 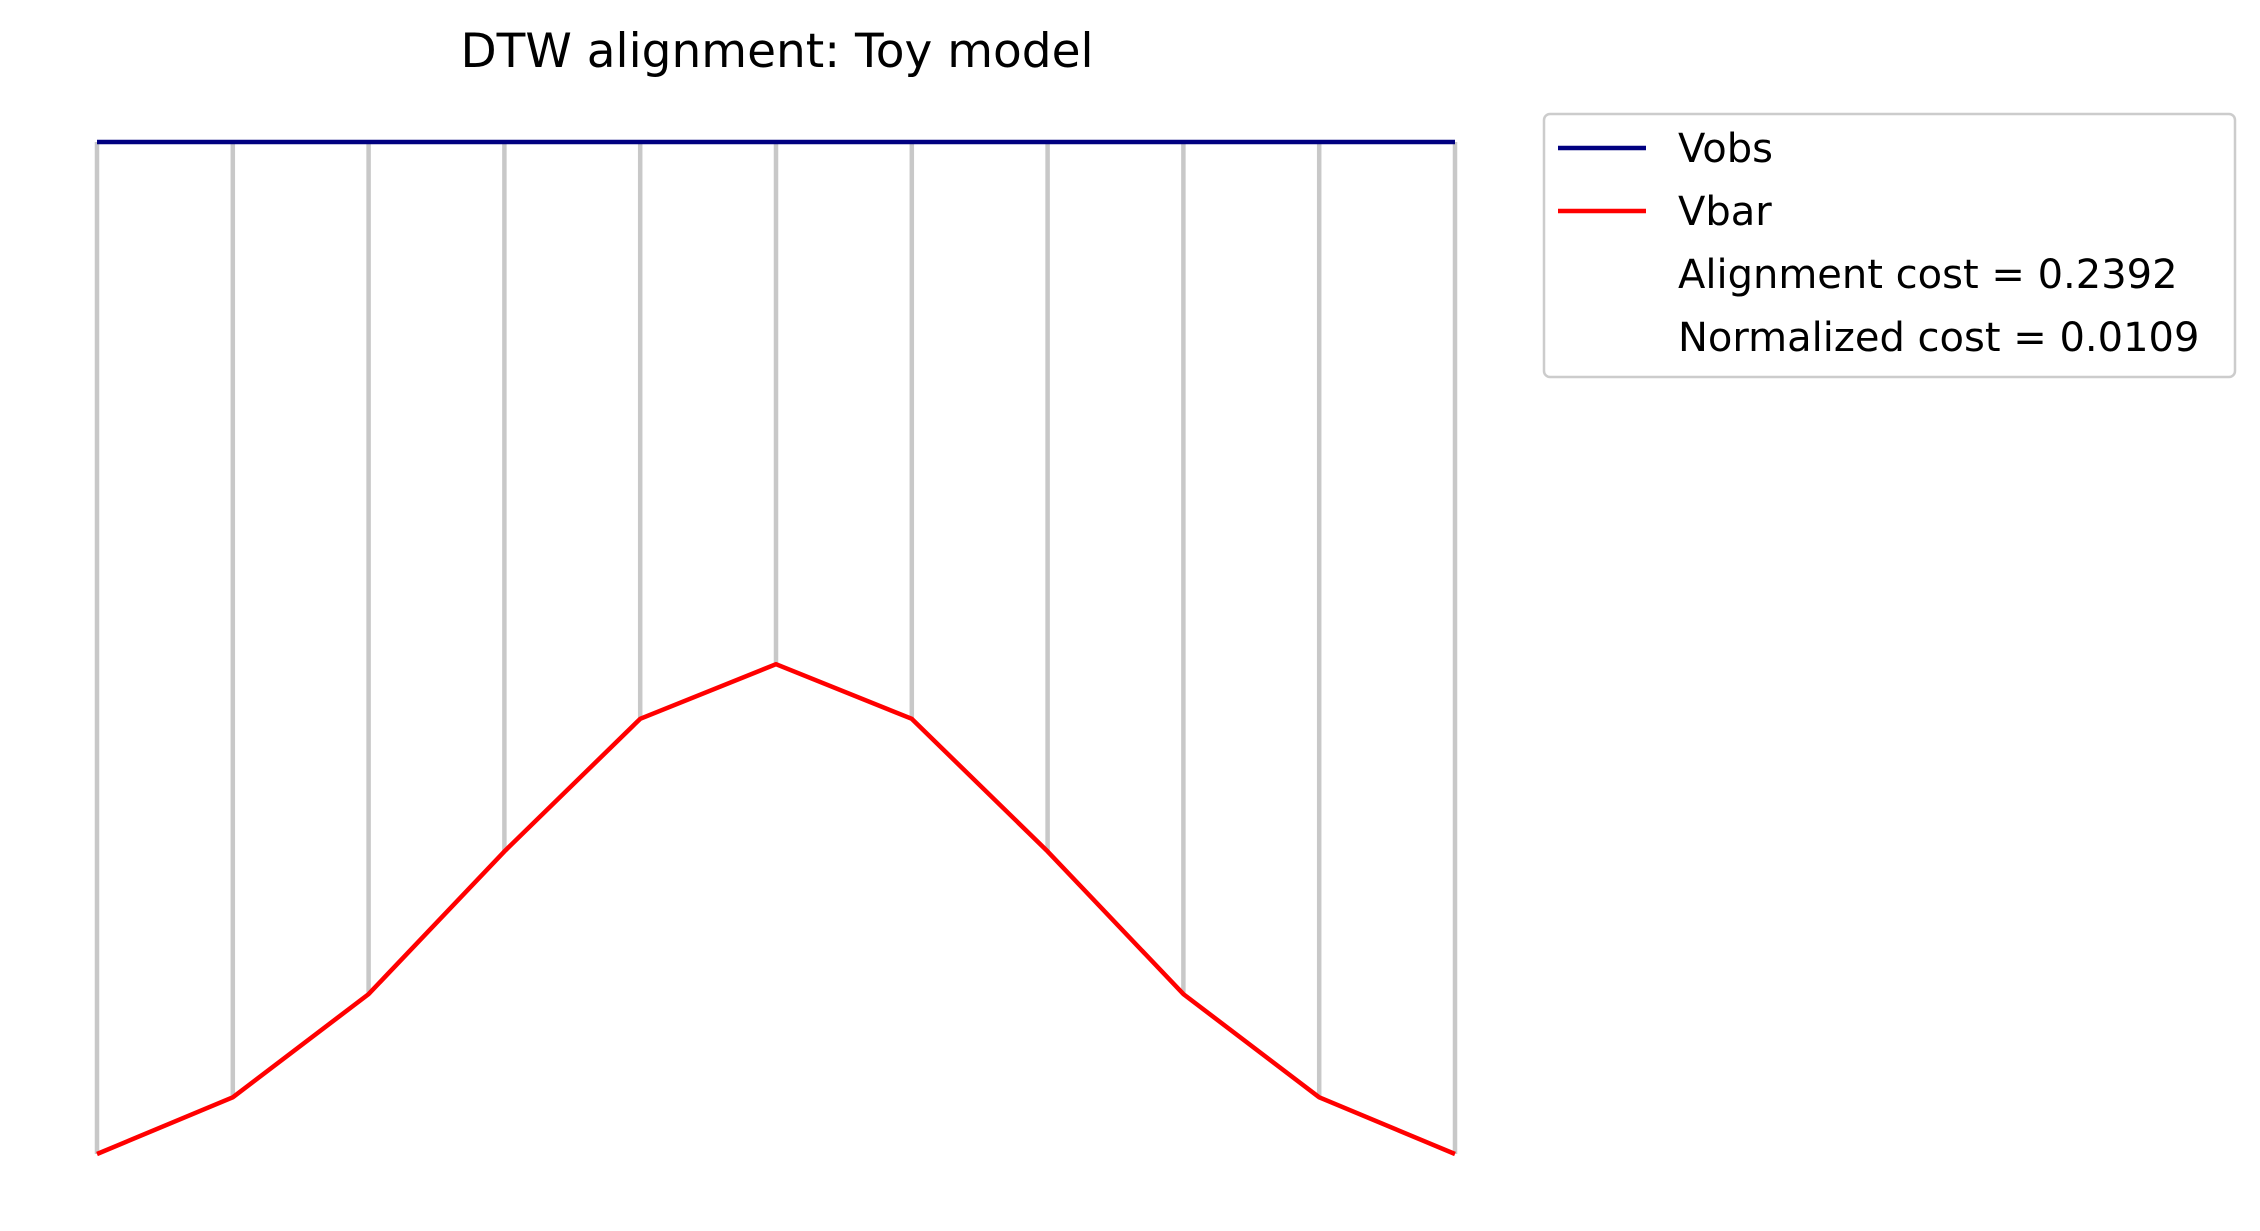 What do you see at coordinates (1725, 149) in the screenshot?
I see `legend-label-vobs: Vobs` at bounding box center [1725, 149].